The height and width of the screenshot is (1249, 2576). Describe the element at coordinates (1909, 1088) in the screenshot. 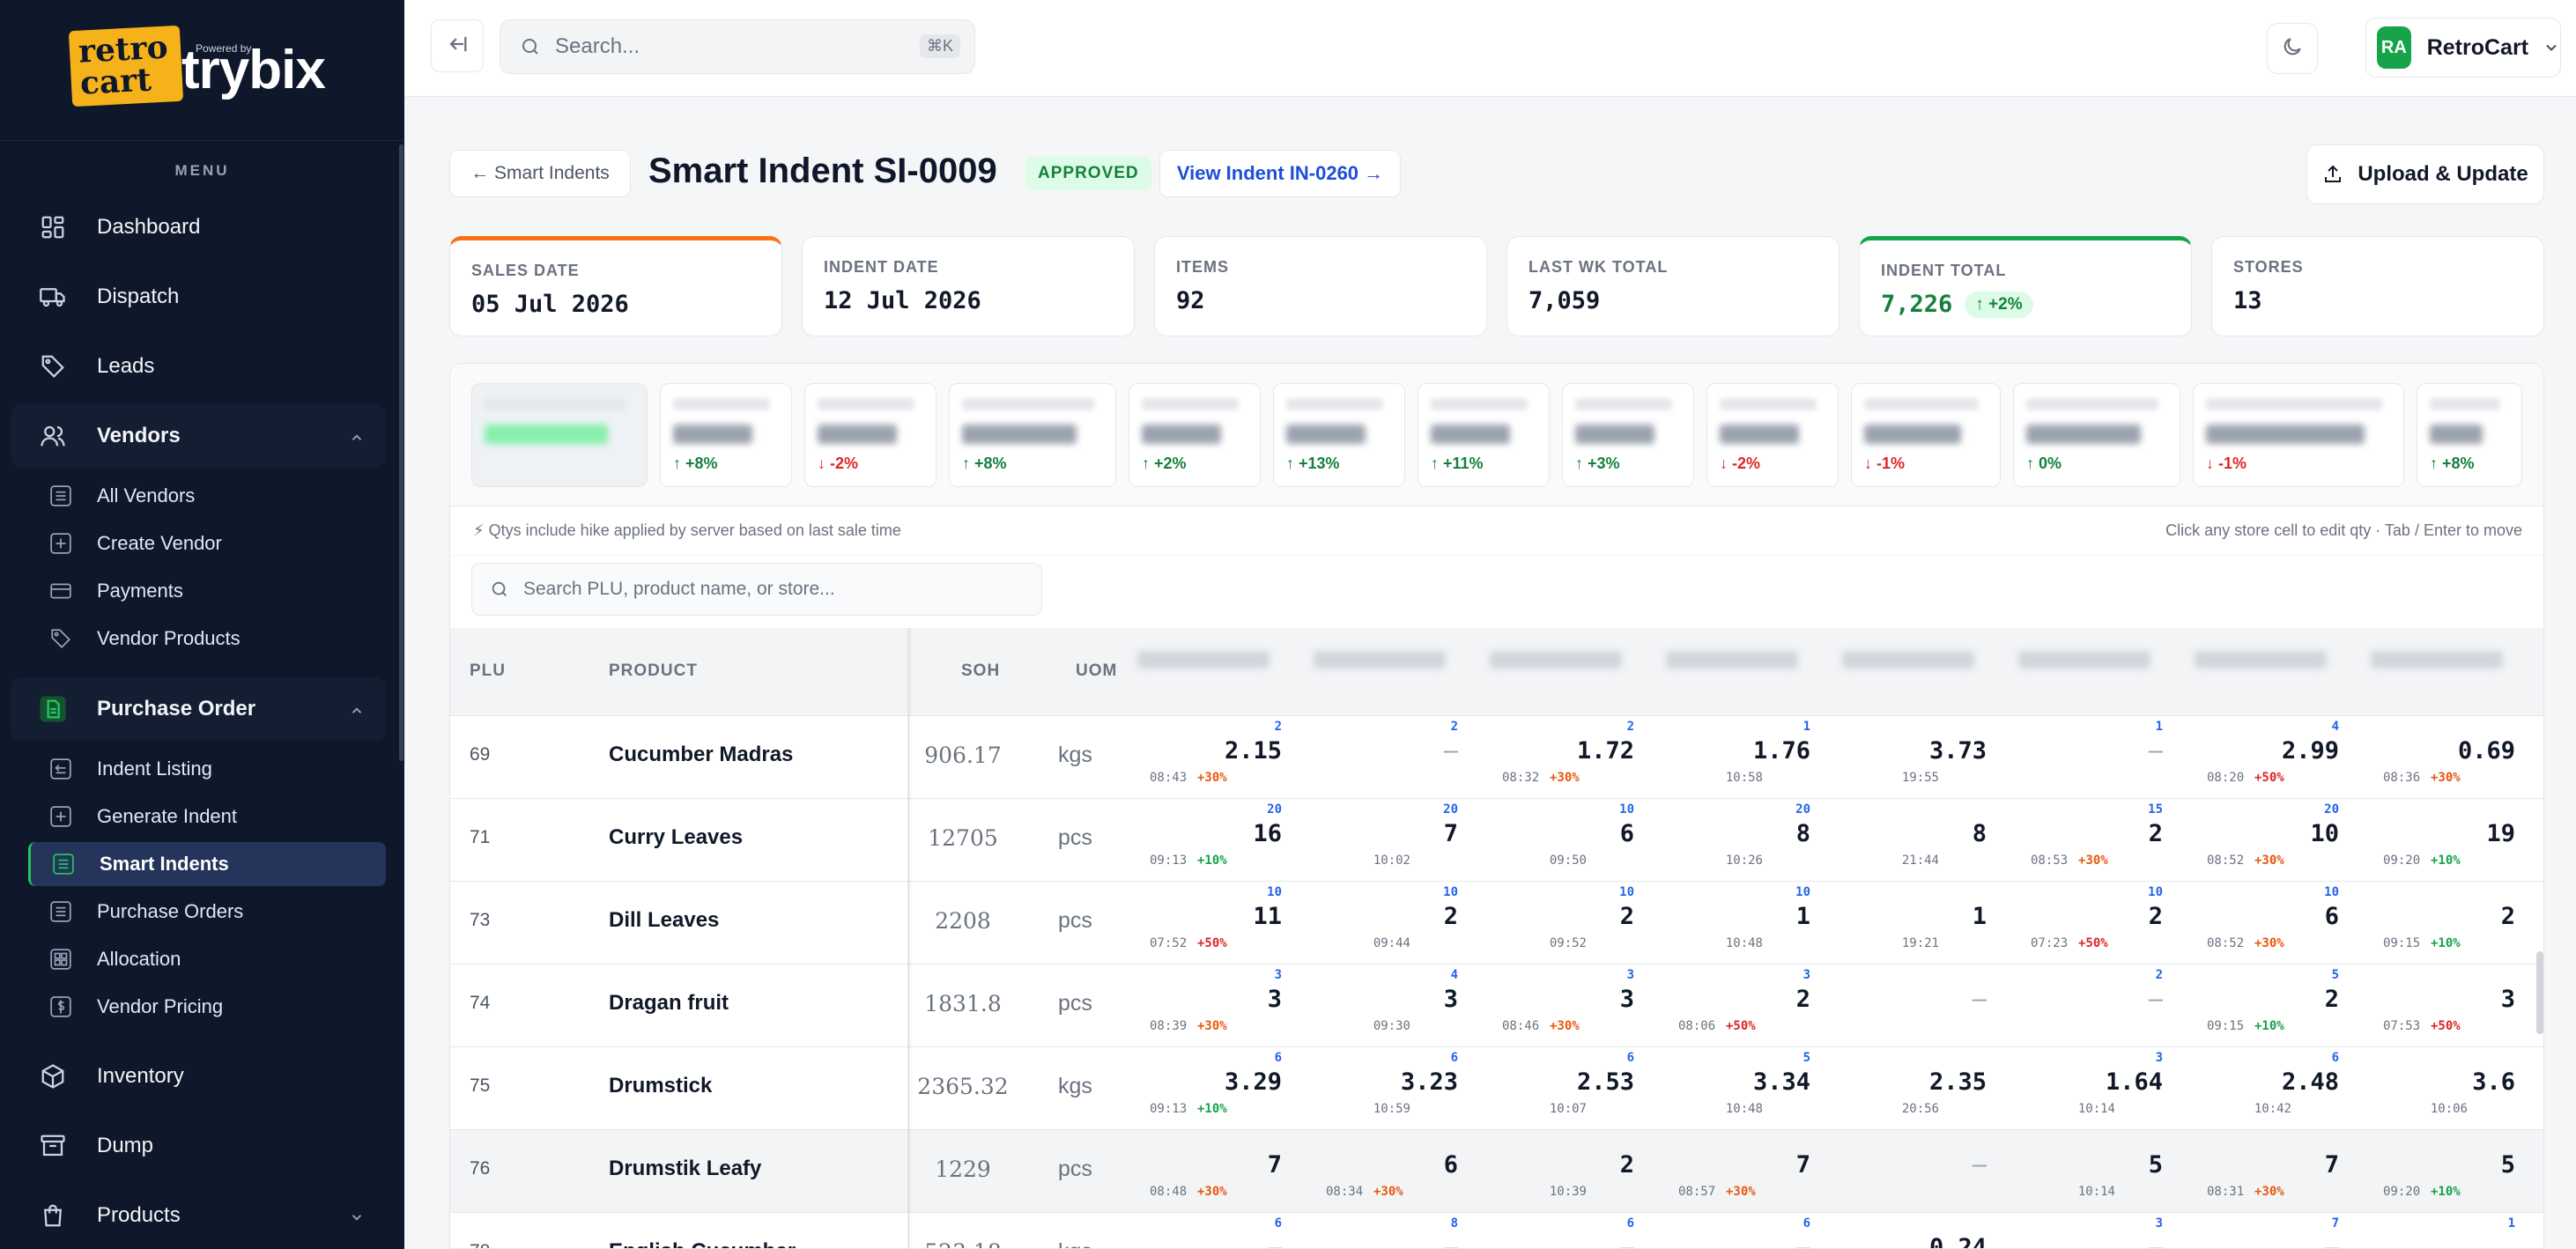

I see `store-qty-cell: 2.35 20:56` at that location.